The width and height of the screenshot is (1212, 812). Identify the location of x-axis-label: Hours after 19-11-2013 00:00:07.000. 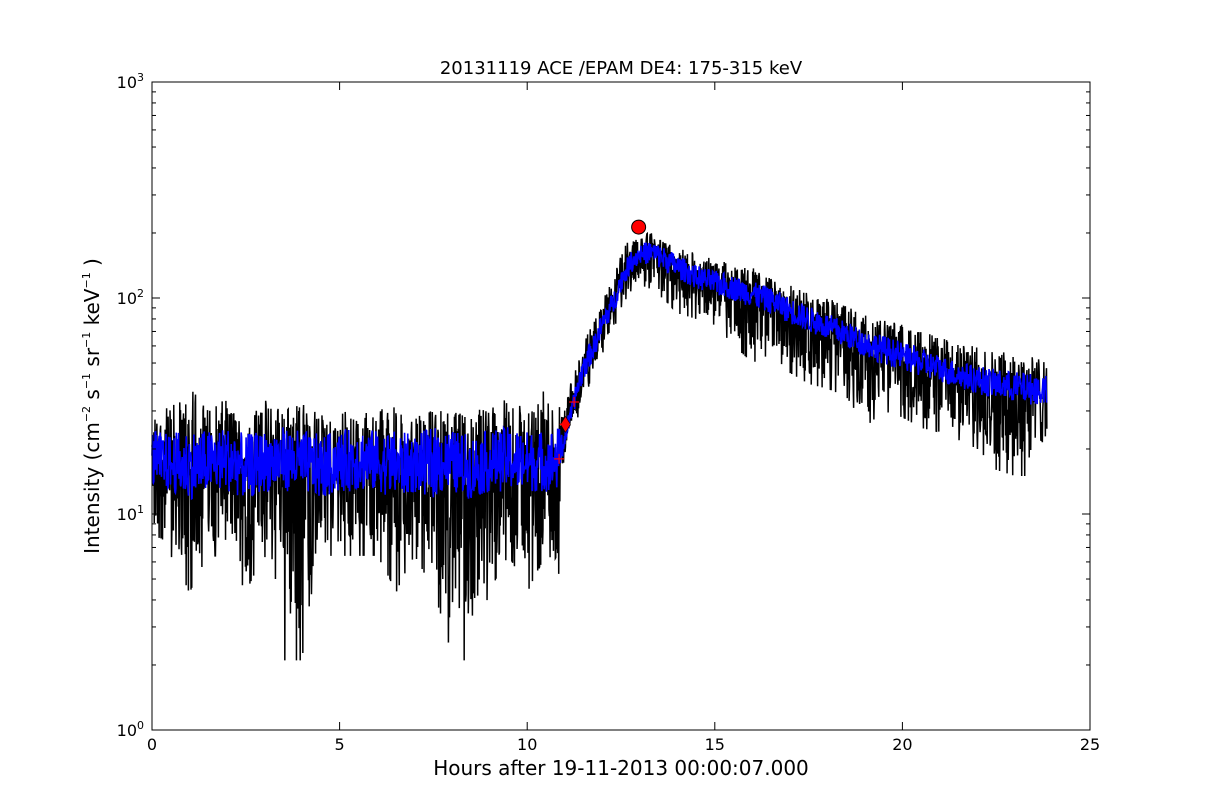
(621, 768).